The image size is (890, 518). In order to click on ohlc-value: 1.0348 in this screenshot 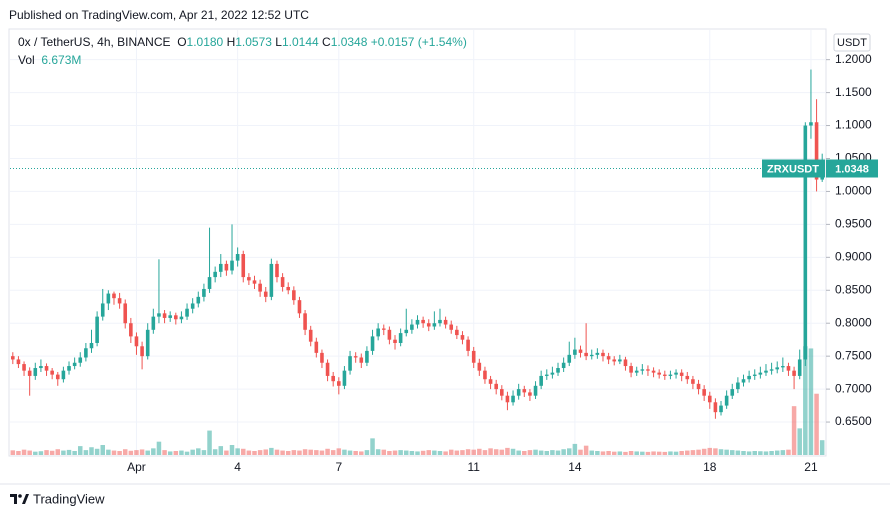, I will do `click(349, 42)`.